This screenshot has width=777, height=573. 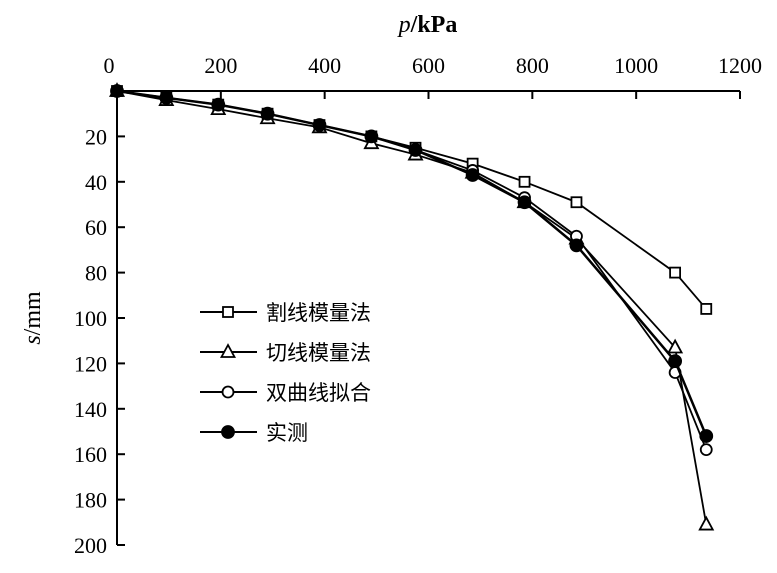 I want to click on x-tick-label: 0, so click(x=109, y=65).